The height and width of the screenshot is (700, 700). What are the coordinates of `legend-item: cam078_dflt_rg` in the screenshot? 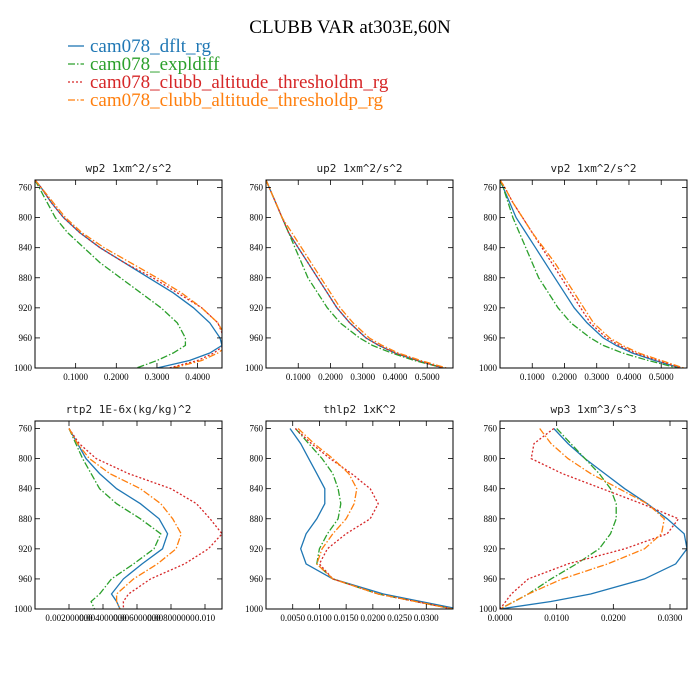 It's located at (140, 46).